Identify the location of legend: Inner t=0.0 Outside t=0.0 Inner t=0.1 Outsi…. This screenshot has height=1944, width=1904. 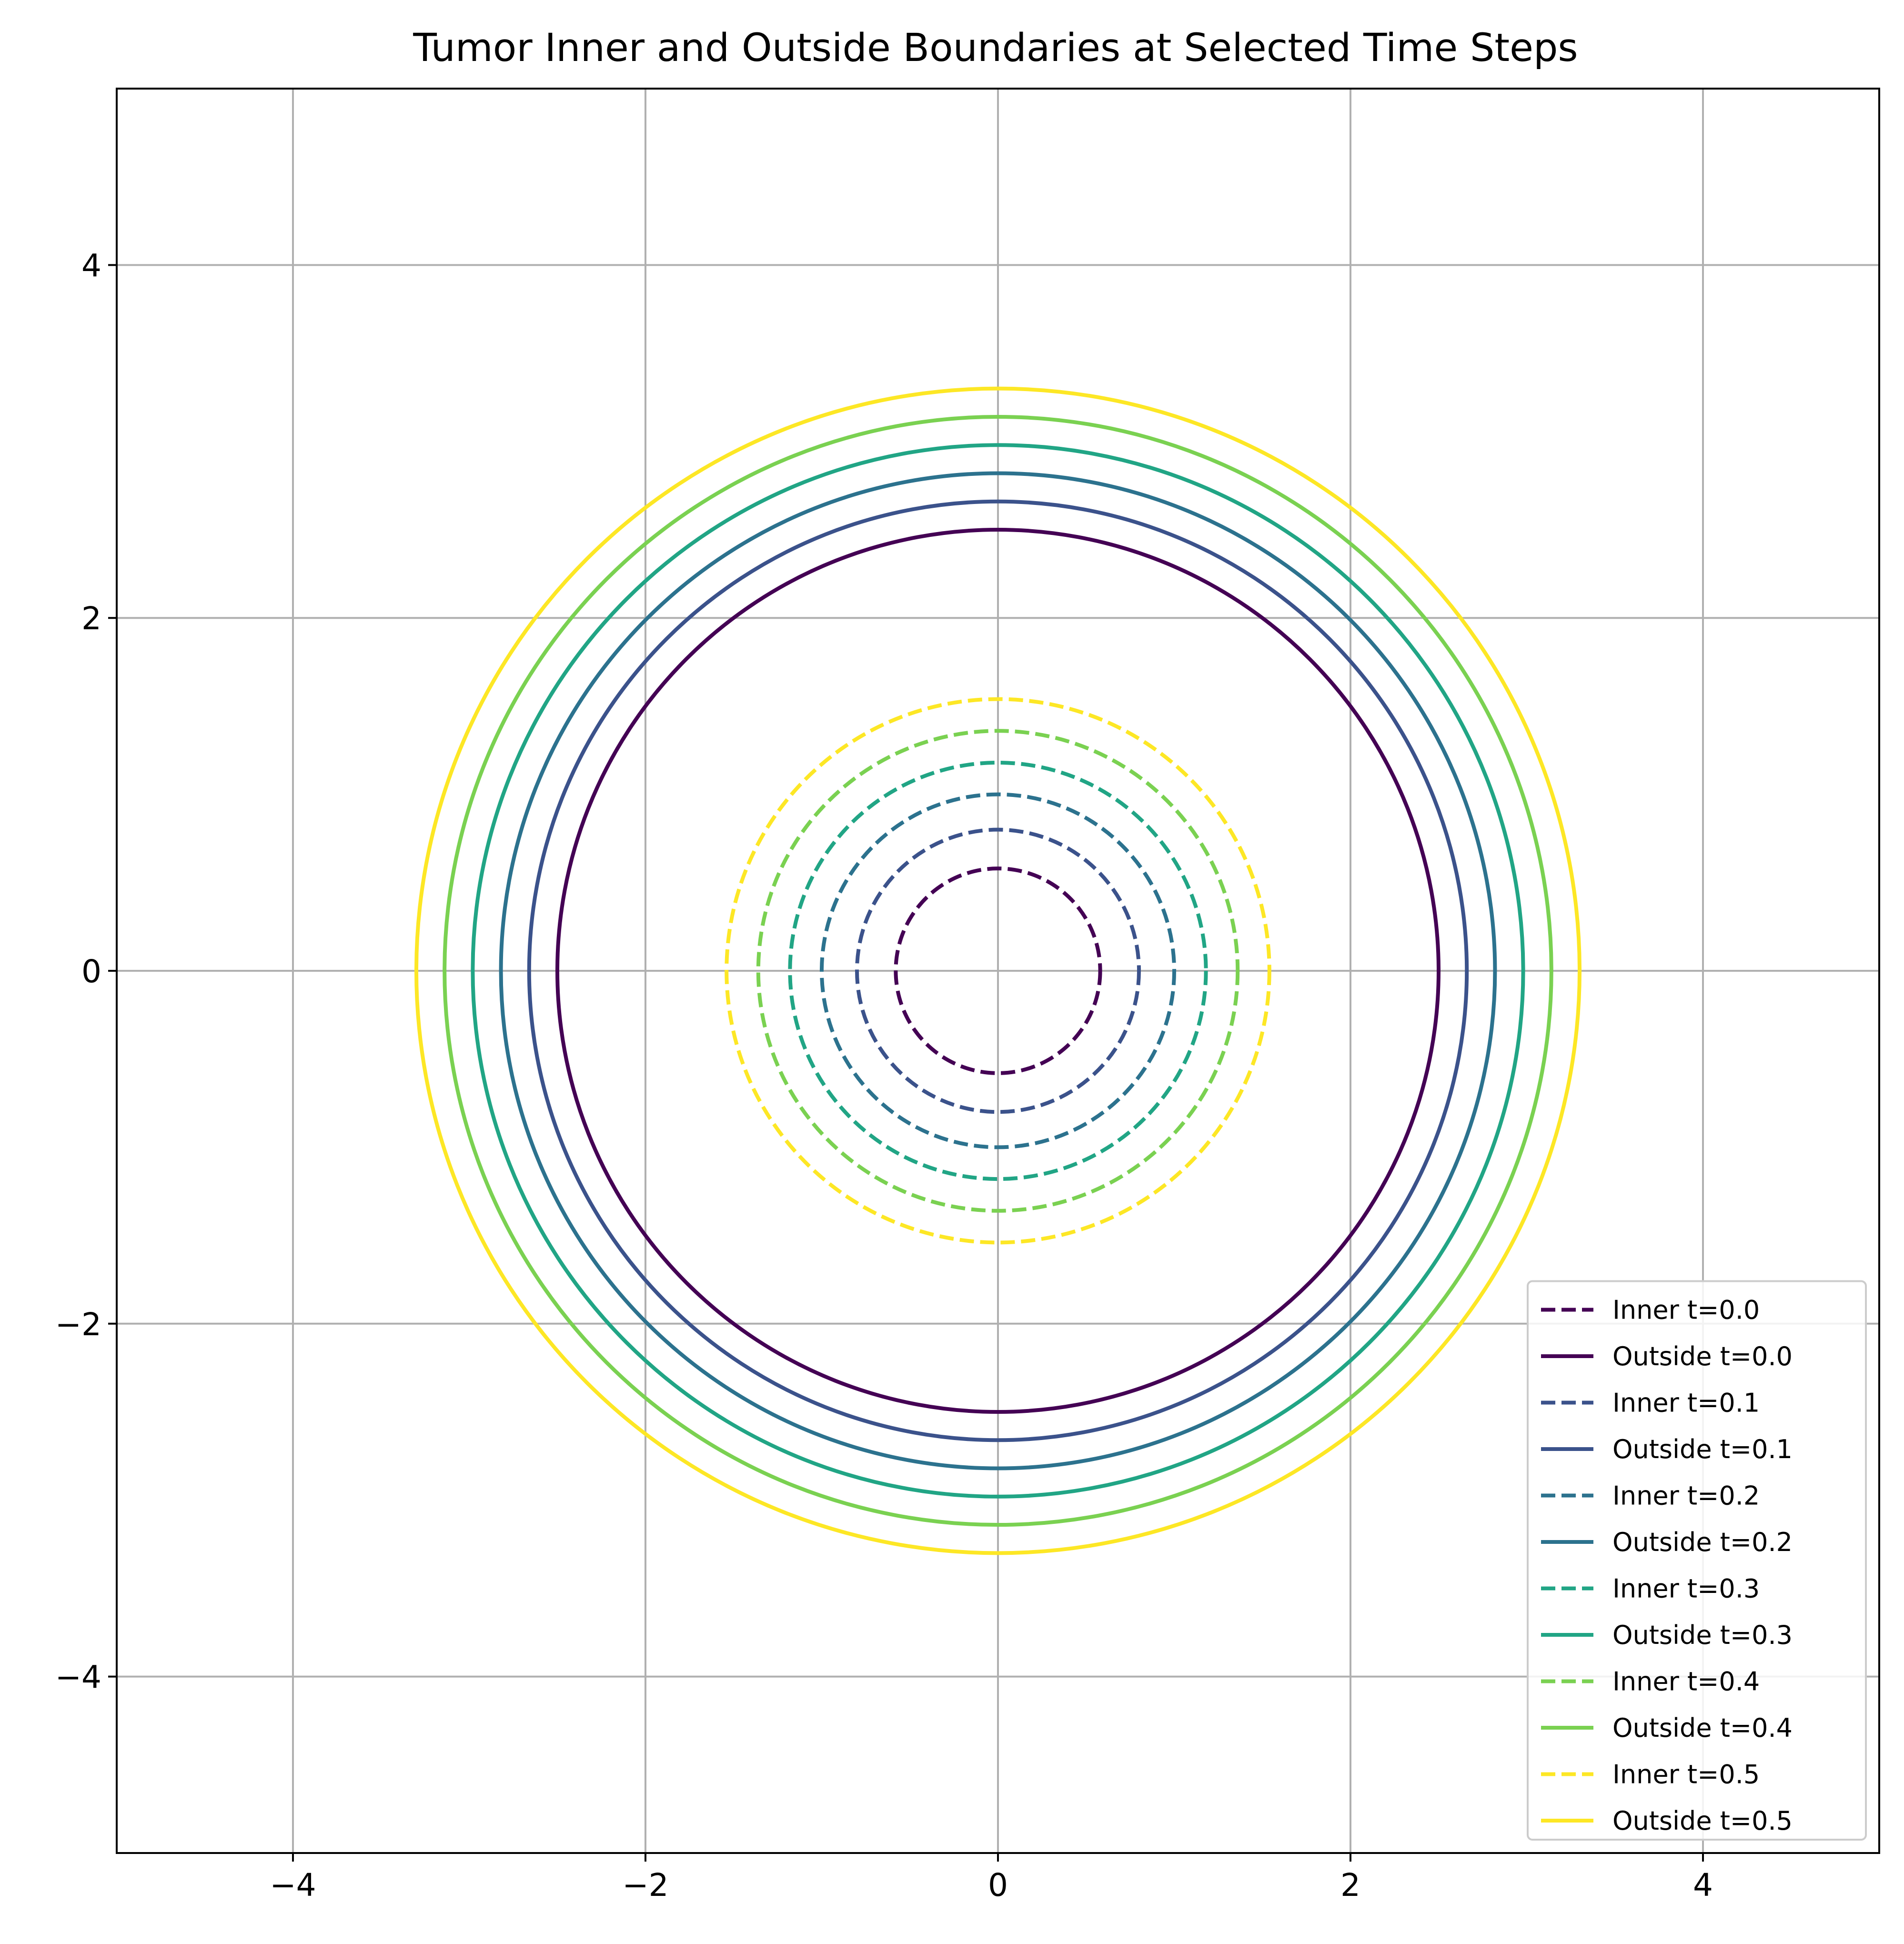
(1697, 1560).